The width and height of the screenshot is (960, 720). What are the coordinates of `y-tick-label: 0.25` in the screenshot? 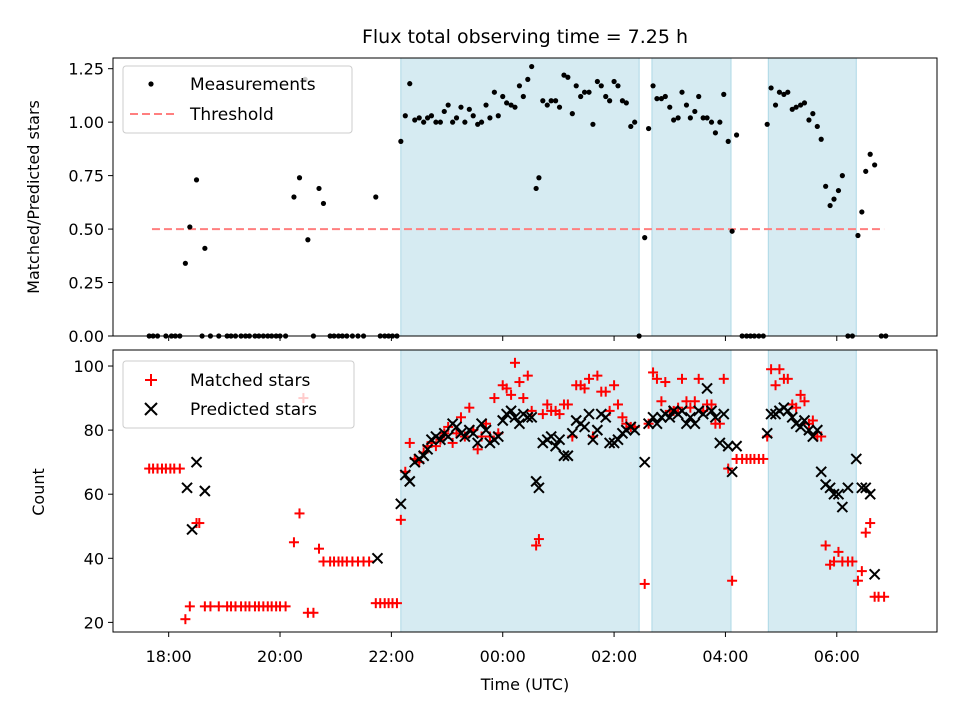 It's located at (86, 283).